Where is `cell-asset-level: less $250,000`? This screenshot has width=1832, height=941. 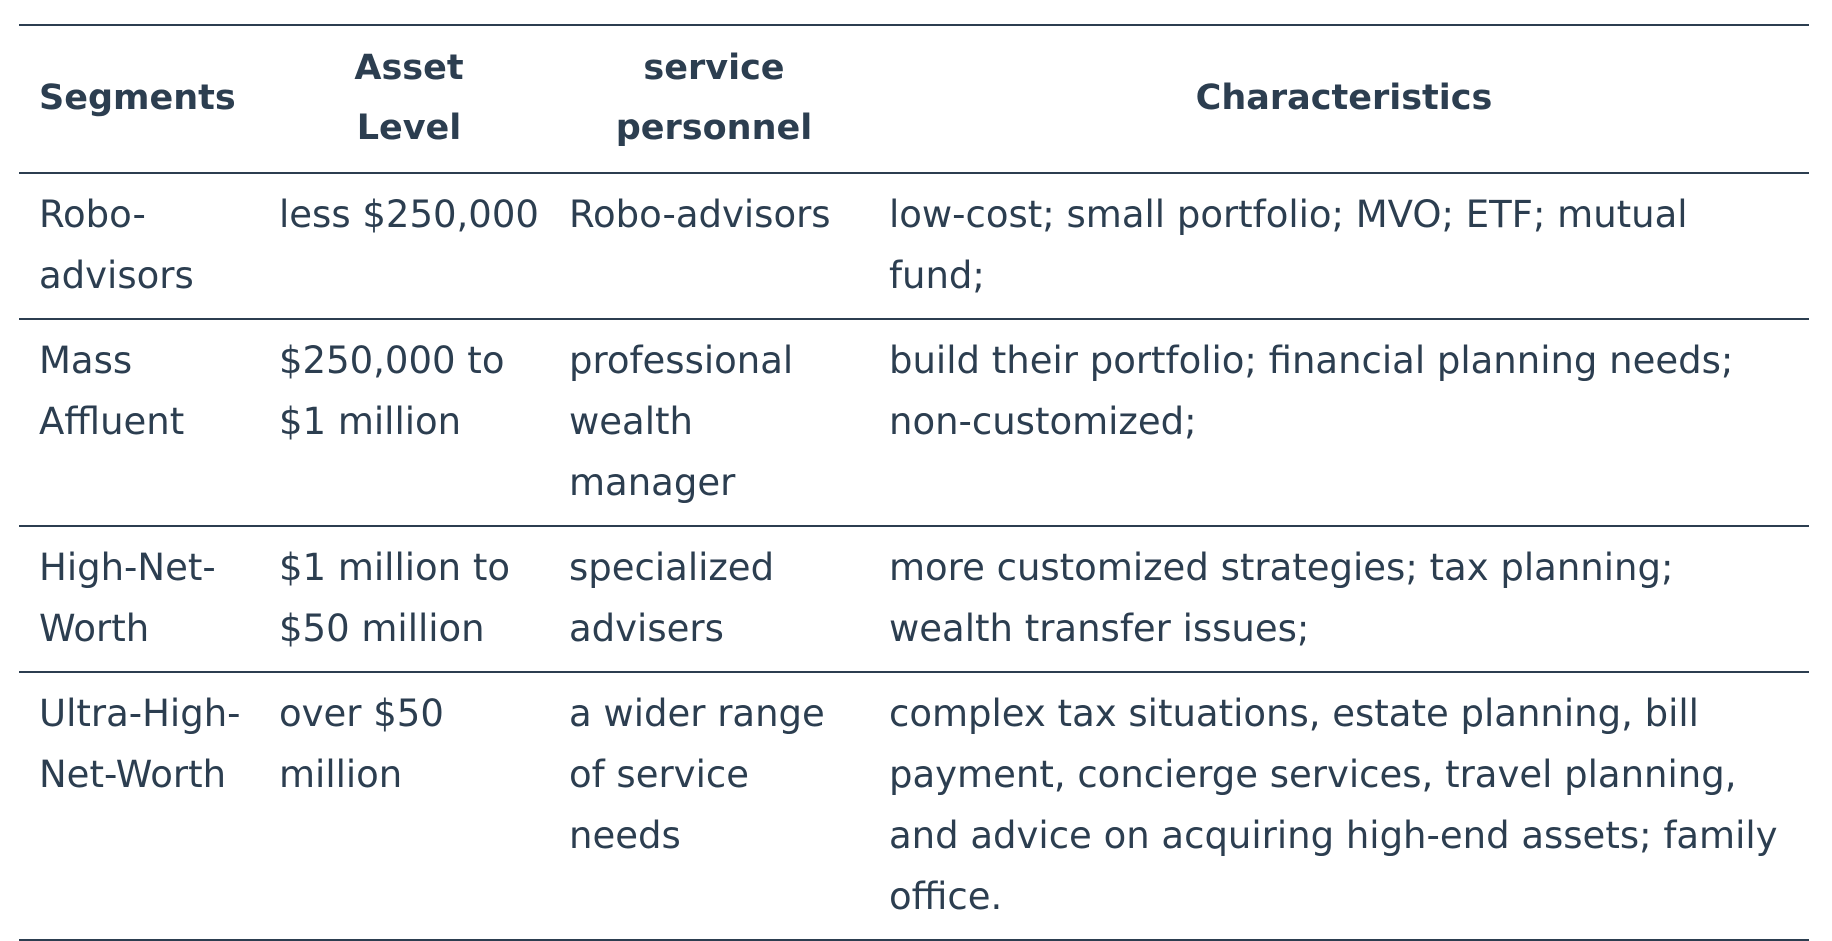
cell-asset-level: less $250,000 is located at coordinates (409, 214).